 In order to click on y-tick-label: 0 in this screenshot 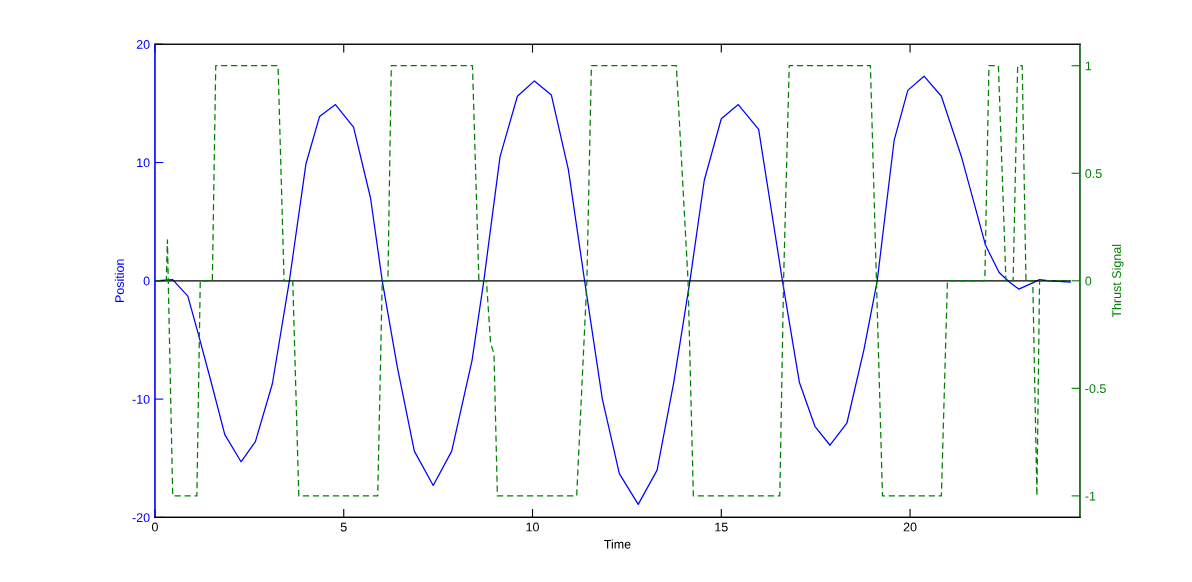, I will do `click(146, 281)`.